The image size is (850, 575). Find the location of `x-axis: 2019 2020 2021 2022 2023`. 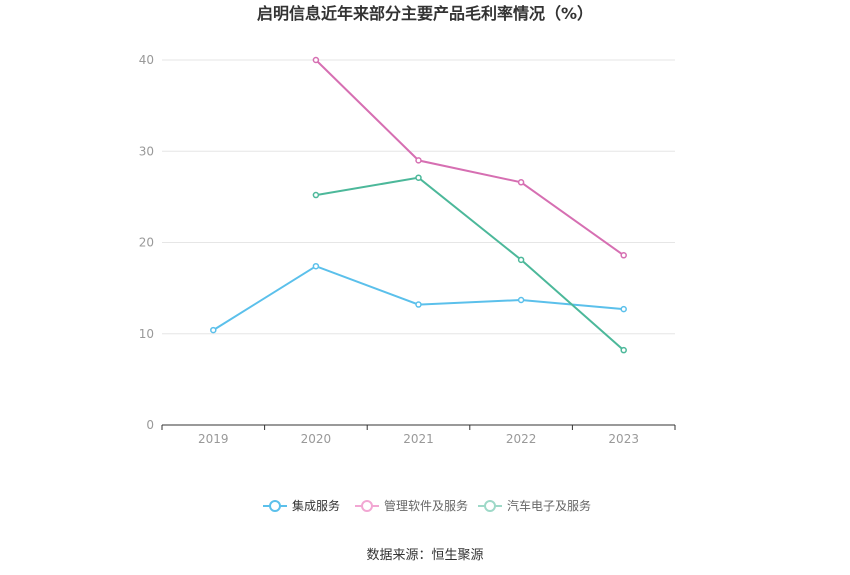

x-axis: 2019 2020 2021 2022 2023 is located at coordinates (418, 435).